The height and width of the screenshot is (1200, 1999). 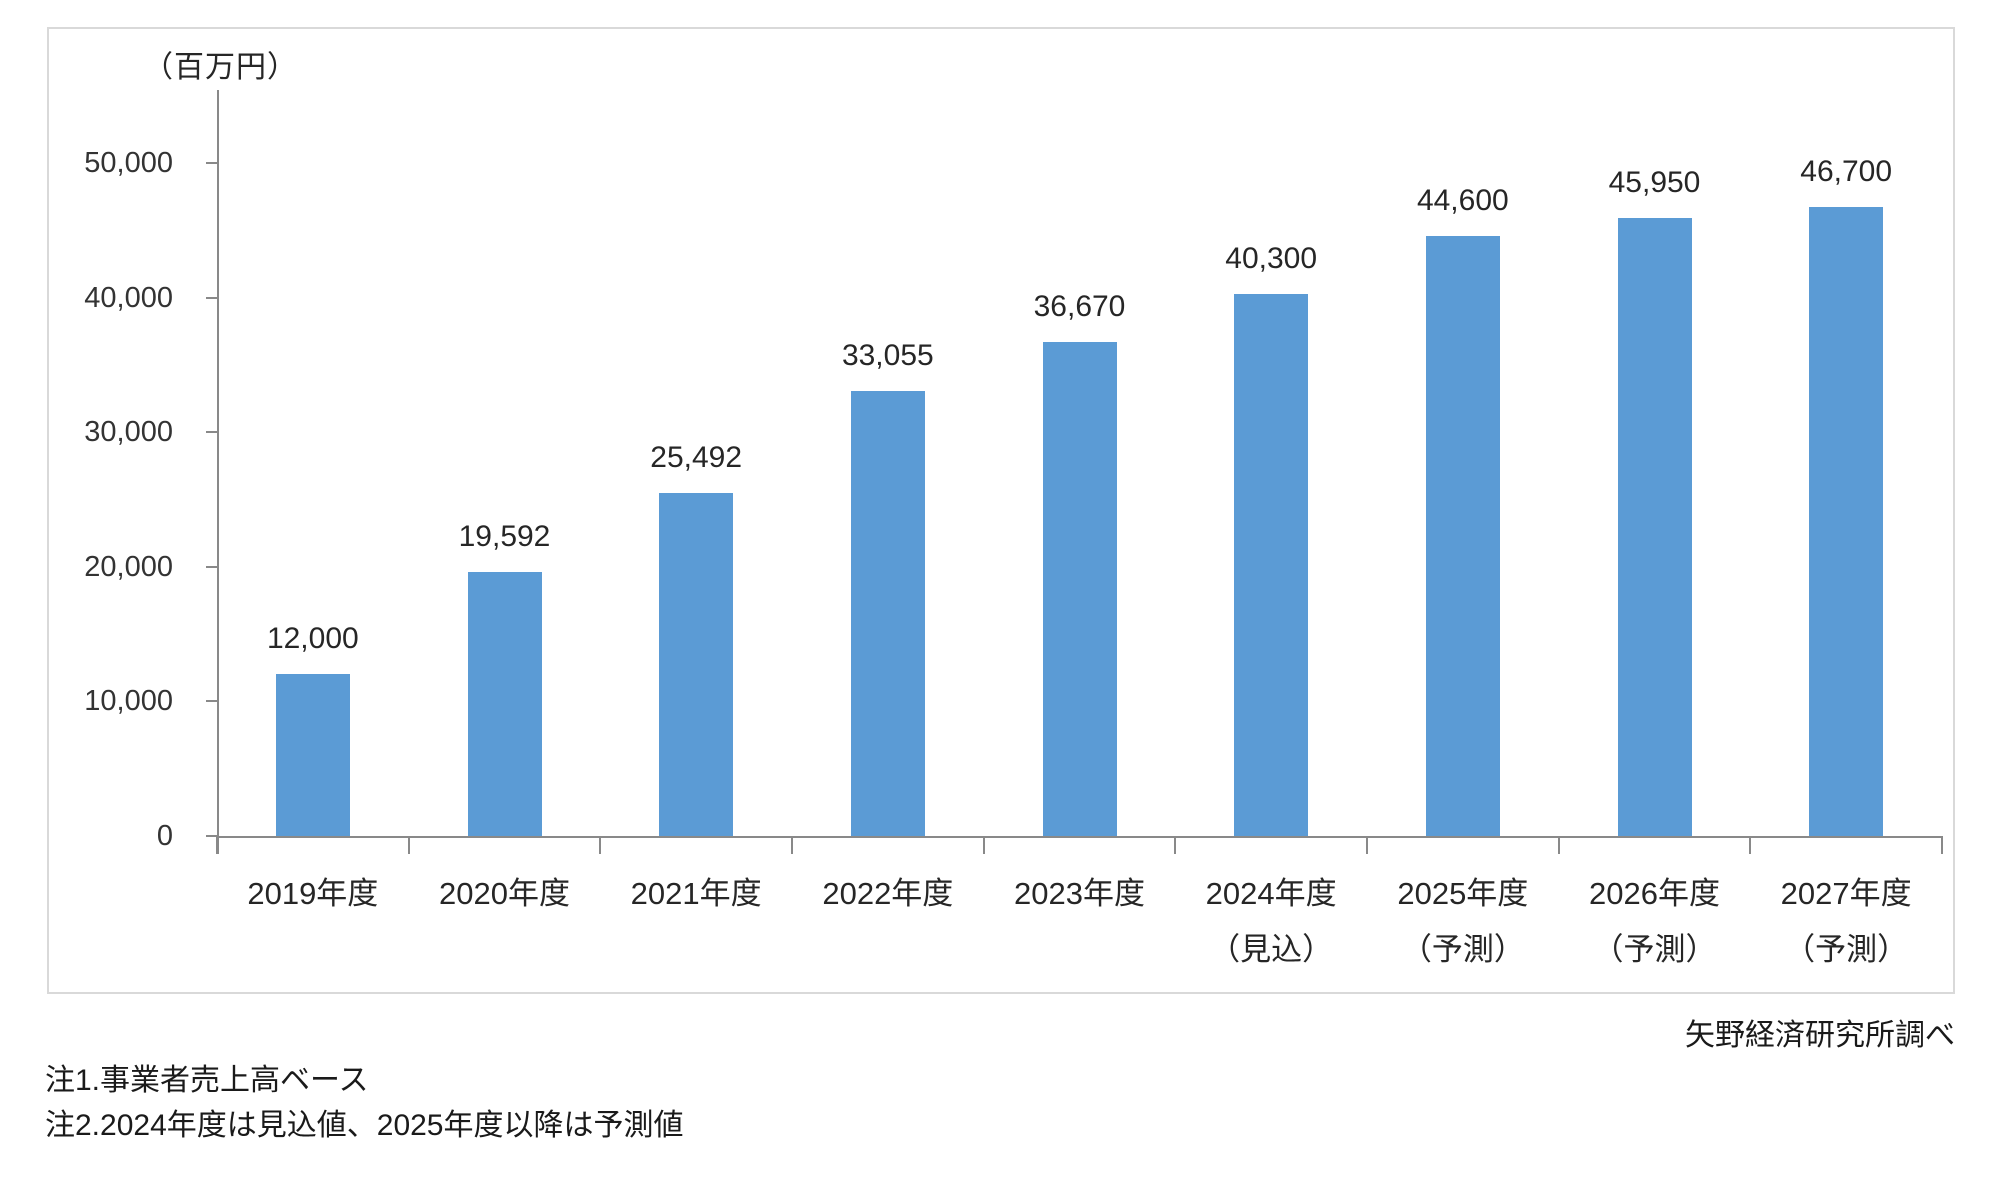 I want to click on bar-value-label: 33,055, so click(x=887, y=356).